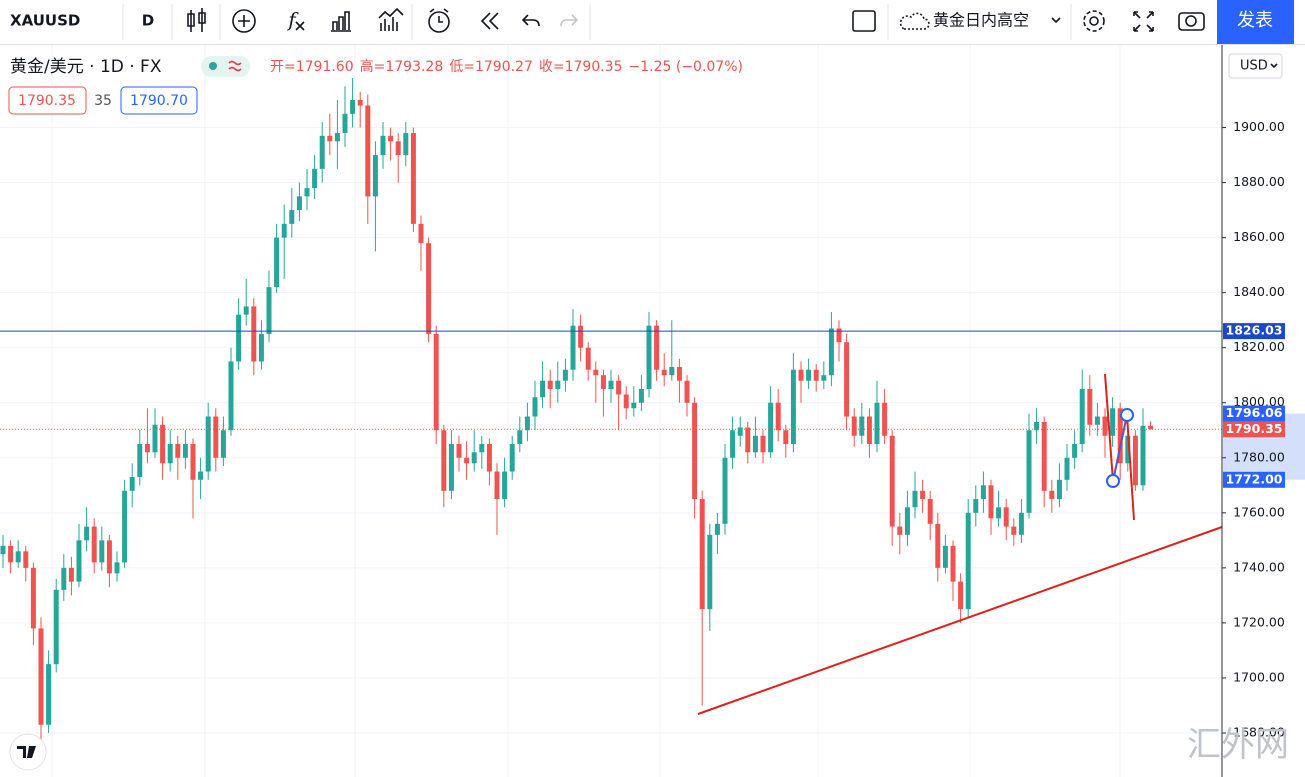 Image resolution: width=1305 pixels, height=777 pixels. I want to click on range-drawing, so click(1120, 448).